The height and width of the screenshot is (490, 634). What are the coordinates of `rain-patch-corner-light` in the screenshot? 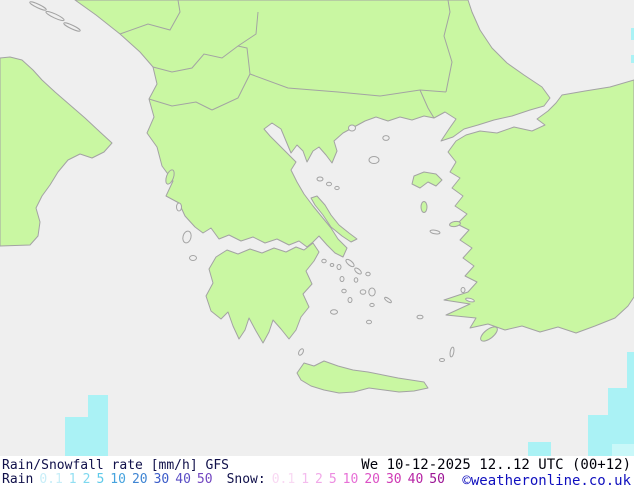 It's located at (623, 450).